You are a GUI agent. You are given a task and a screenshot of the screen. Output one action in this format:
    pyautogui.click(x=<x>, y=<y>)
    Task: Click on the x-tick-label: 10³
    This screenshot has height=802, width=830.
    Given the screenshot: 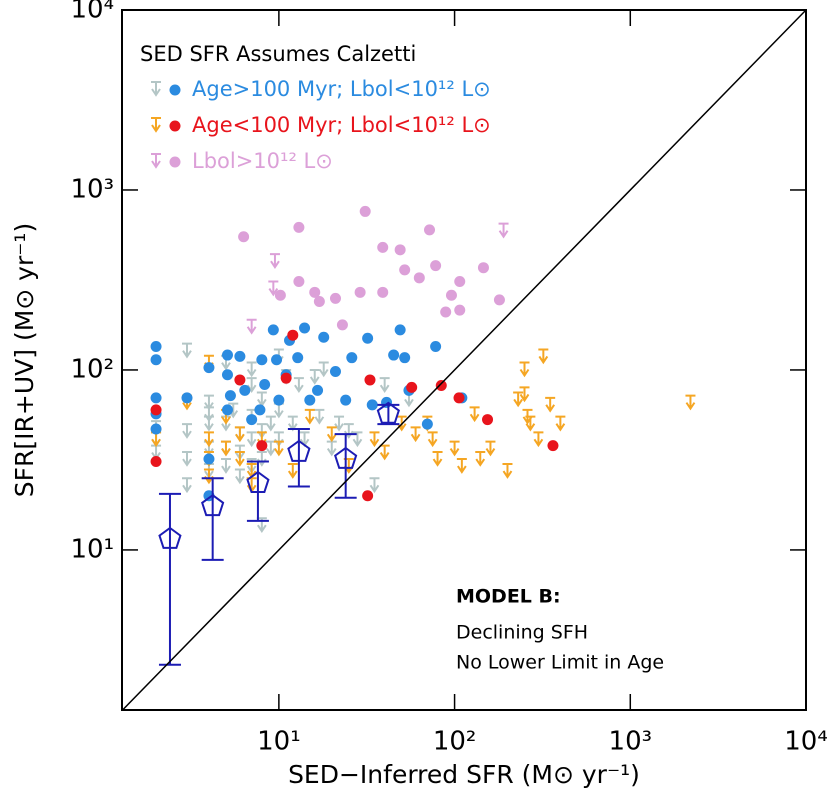 What is the action you would take?
    pyautogui.click(x=631, y=742)
    